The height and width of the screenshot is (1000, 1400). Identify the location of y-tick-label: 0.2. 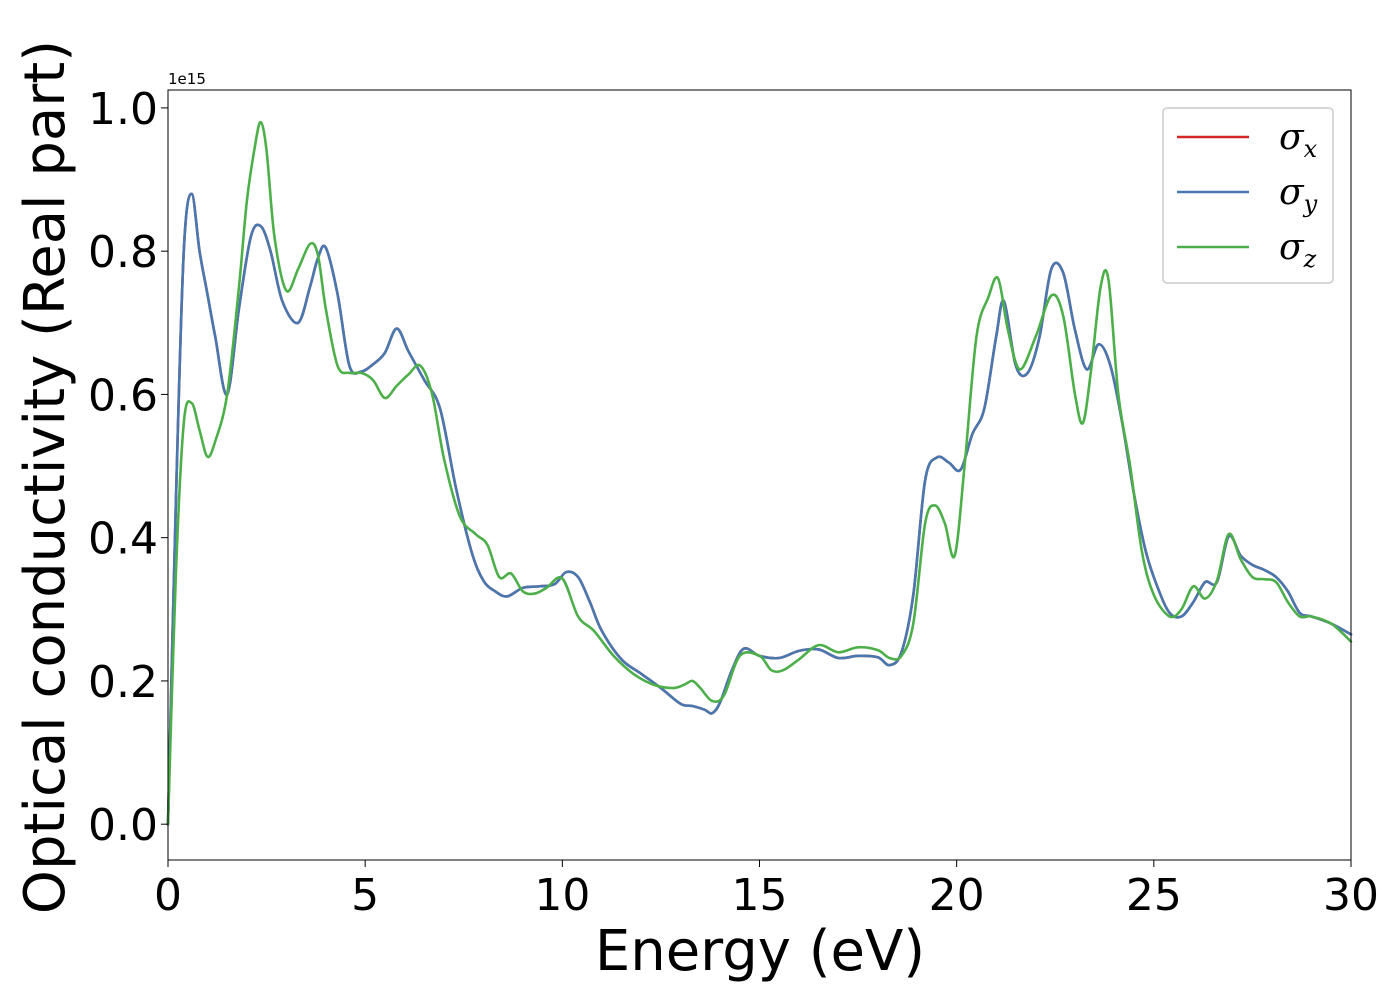
(123, 682).